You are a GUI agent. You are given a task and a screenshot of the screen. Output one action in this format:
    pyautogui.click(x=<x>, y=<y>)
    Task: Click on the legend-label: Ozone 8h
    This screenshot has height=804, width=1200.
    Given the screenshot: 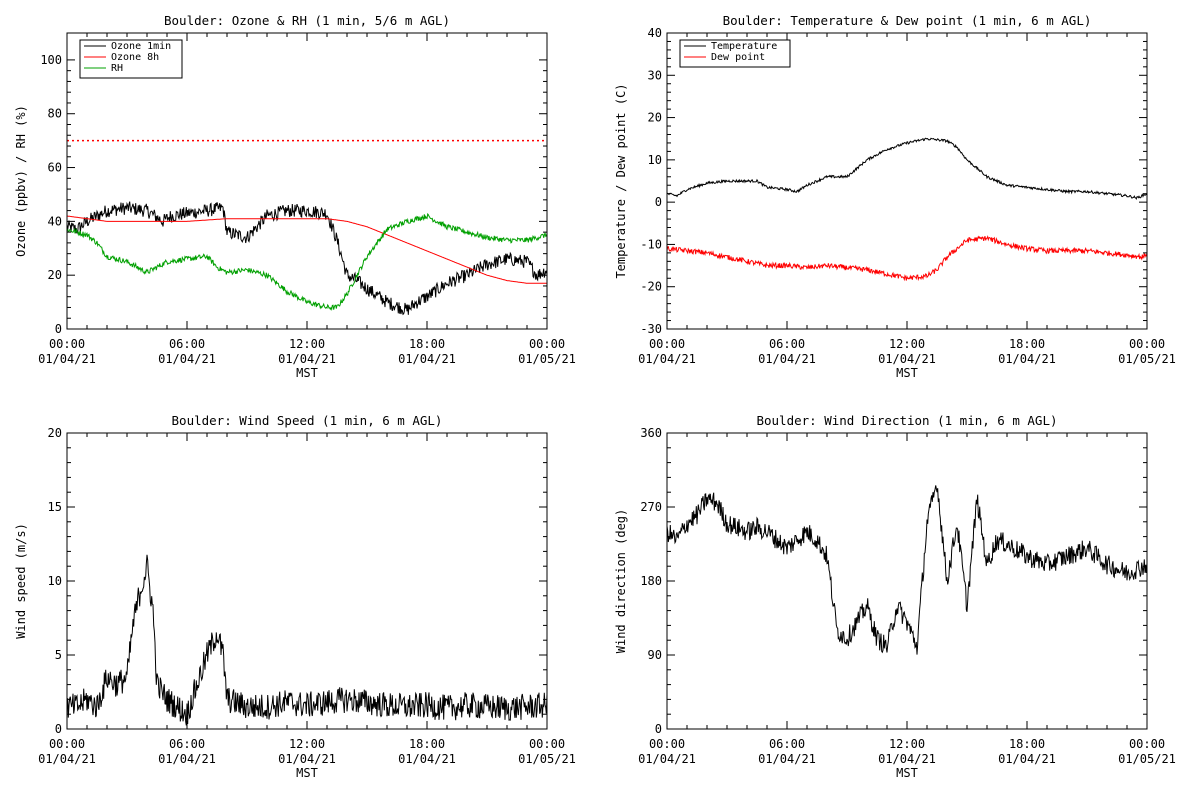 What is the action you would take?
    pyautogui.click(x=135, y=57)
    